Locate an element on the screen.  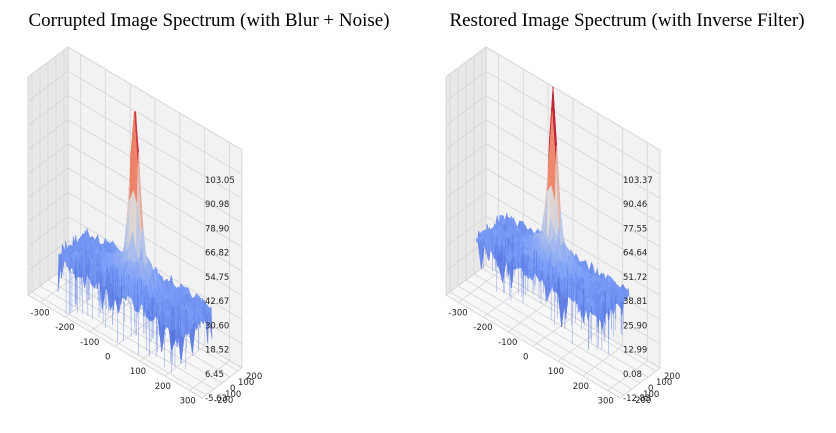
z-tick-label: 77.55 is located at coordinates (635, 229).